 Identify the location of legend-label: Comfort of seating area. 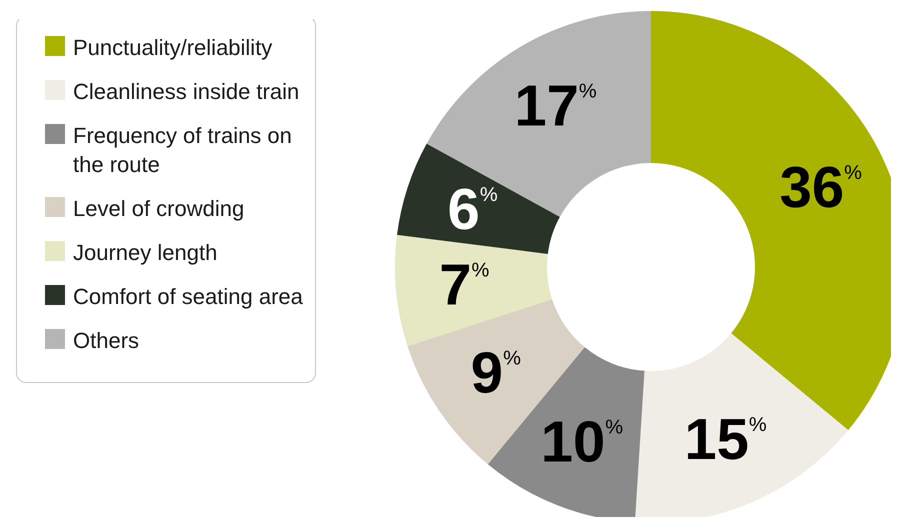
(188, 297).